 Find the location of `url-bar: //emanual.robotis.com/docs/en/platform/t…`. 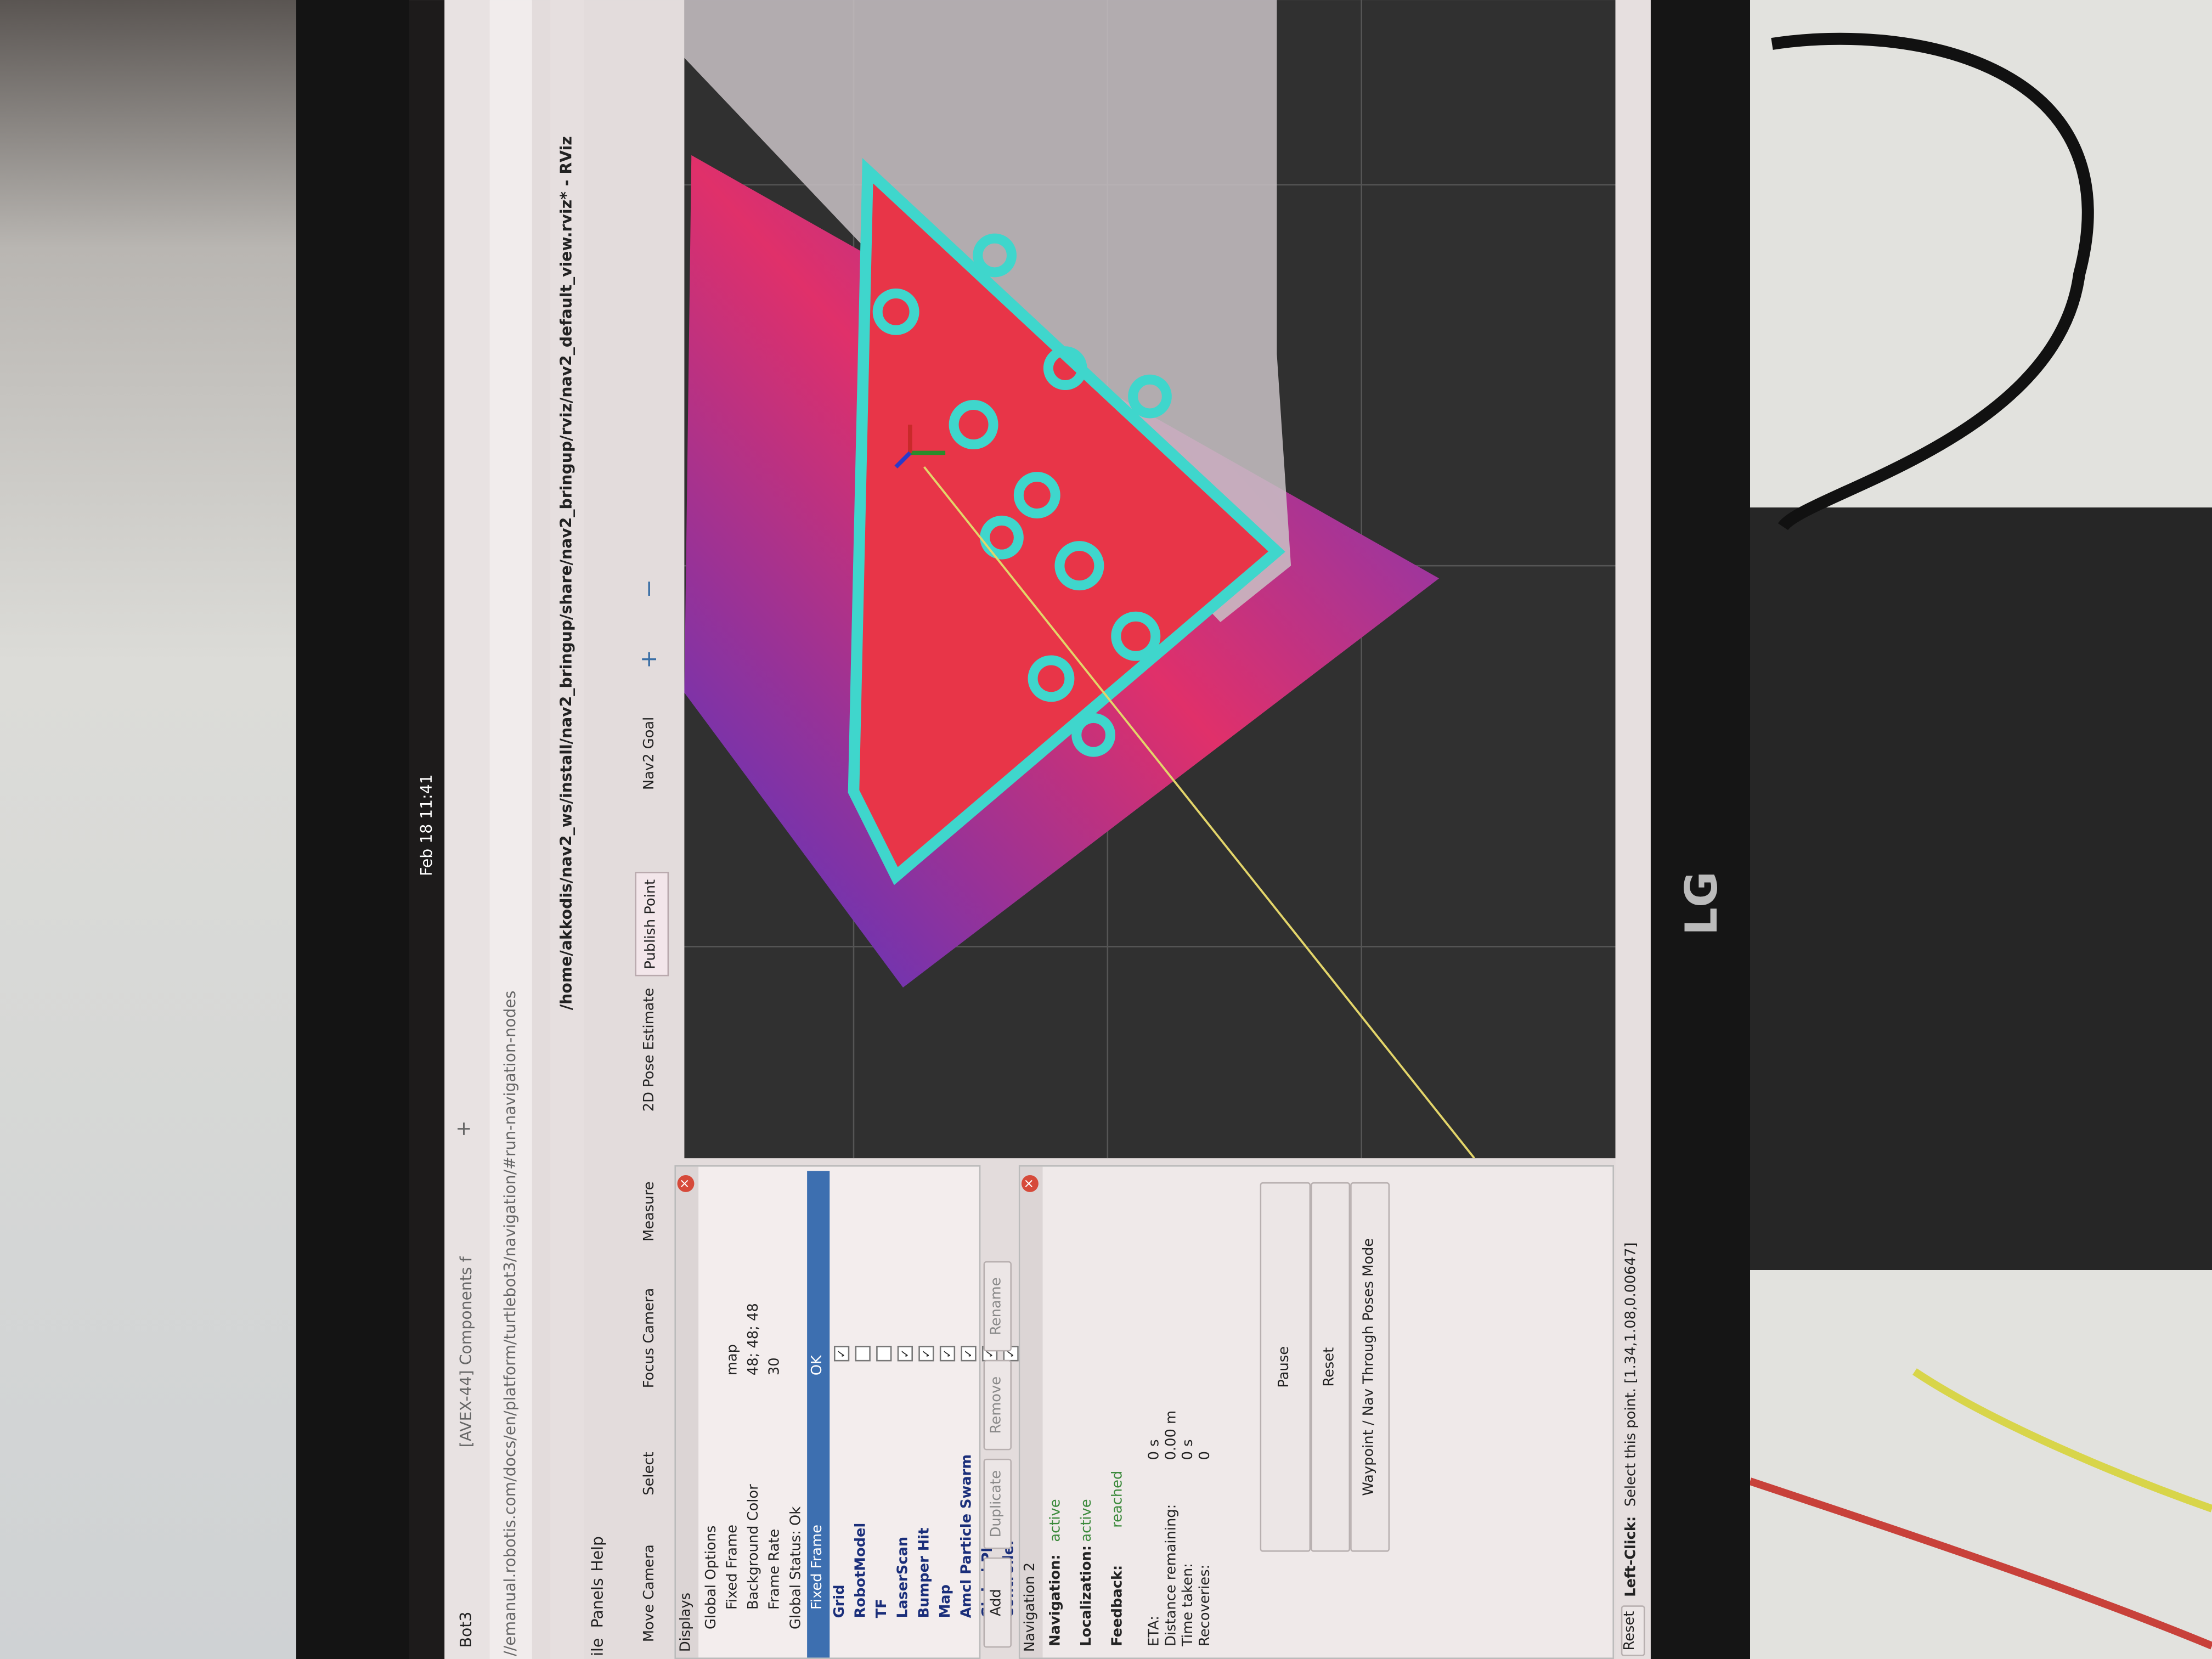

url-bar: //emanual.robotis.com/docs/en/platform/t… is located at coordinates (510, 830).